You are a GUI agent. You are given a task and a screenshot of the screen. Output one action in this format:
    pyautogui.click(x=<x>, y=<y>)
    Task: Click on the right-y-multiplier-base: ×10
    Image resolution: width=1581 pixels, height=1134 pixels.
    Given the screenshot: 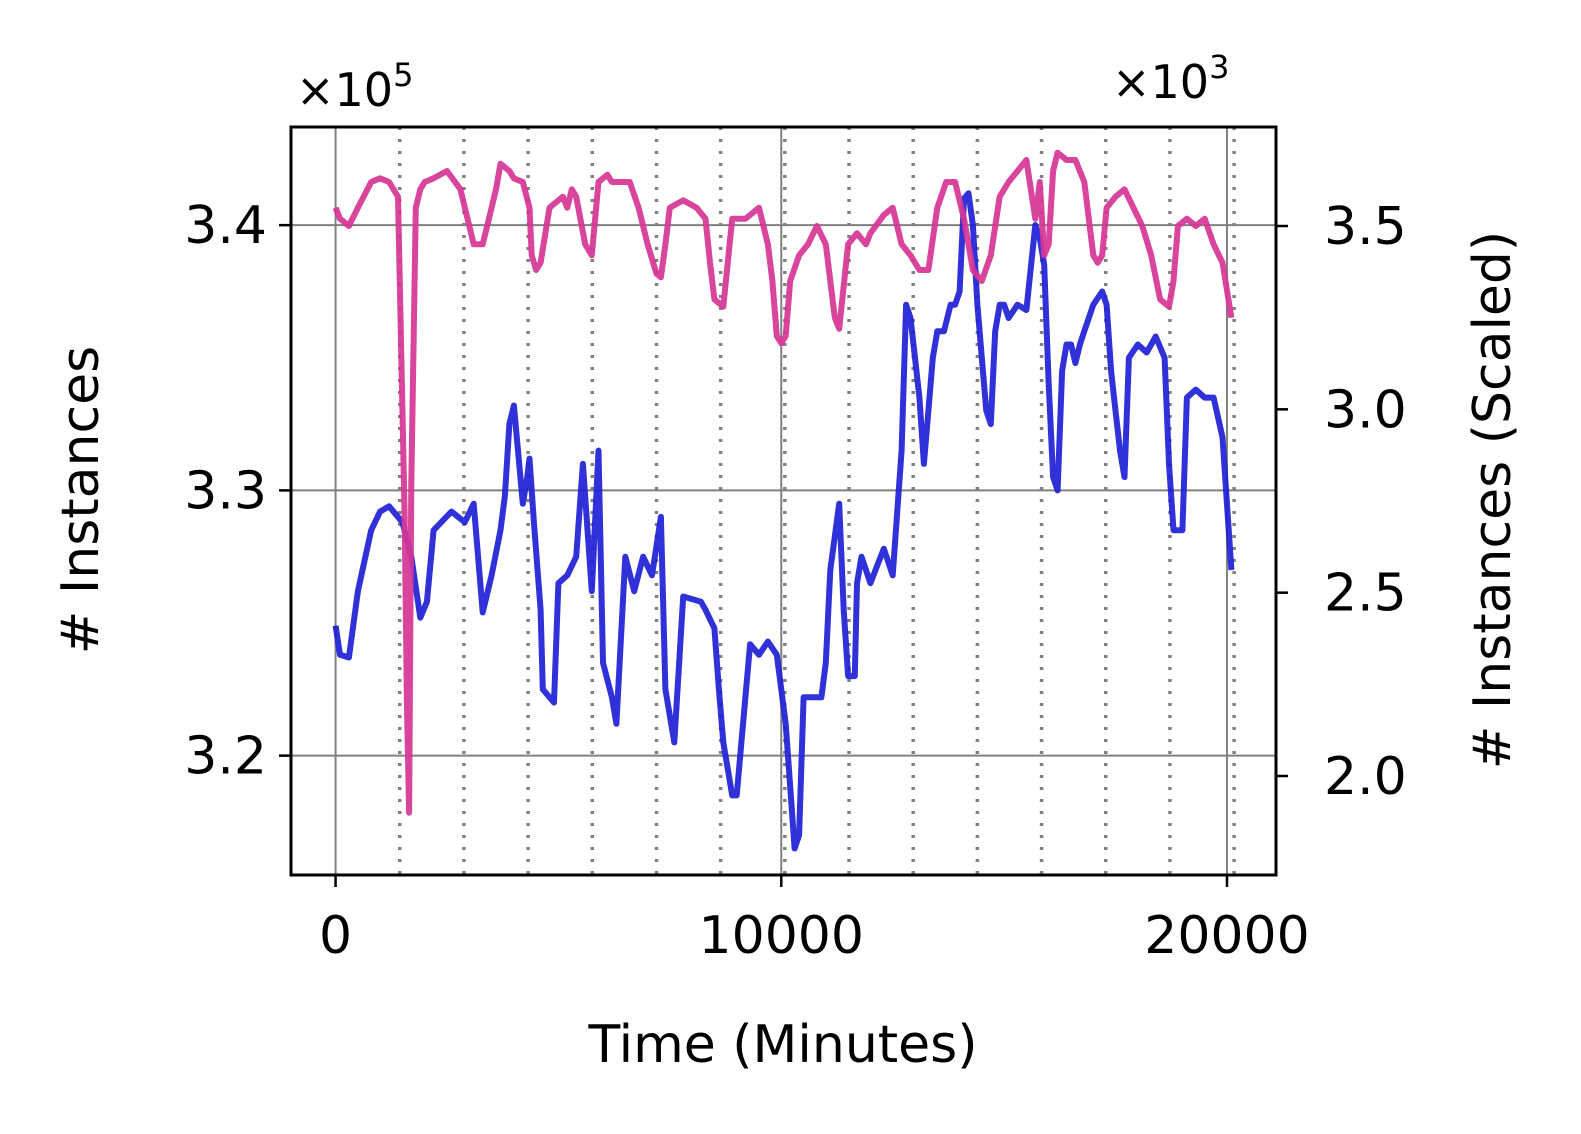 What is the action you would take?
    pyautogui.click(x=1160, y=82)
    